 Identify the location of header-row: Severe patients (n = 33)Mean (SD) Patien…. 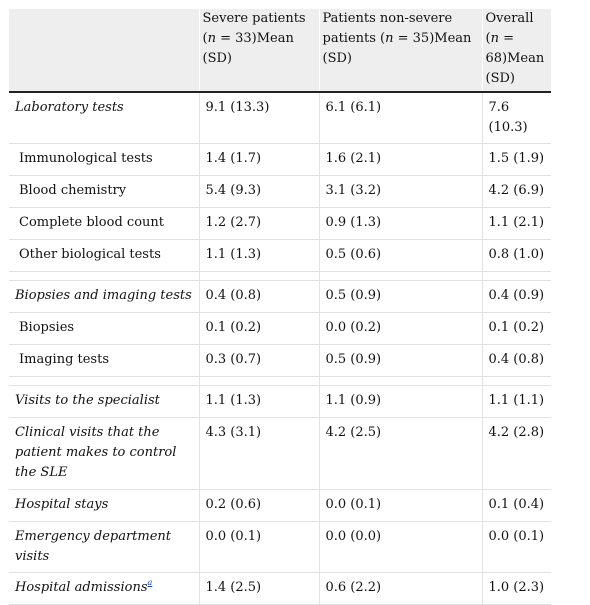
(280, 51).